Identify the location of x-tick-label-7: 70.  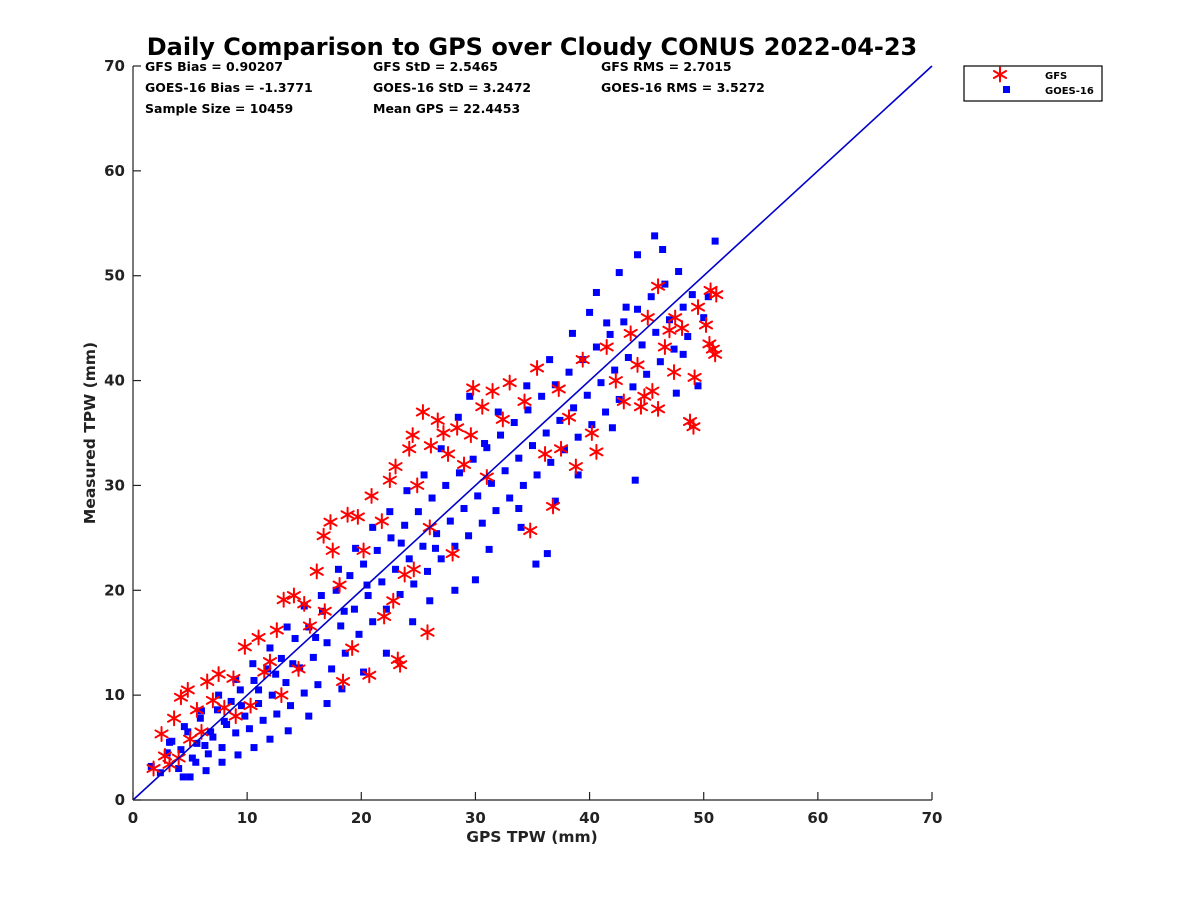
(932, 818).